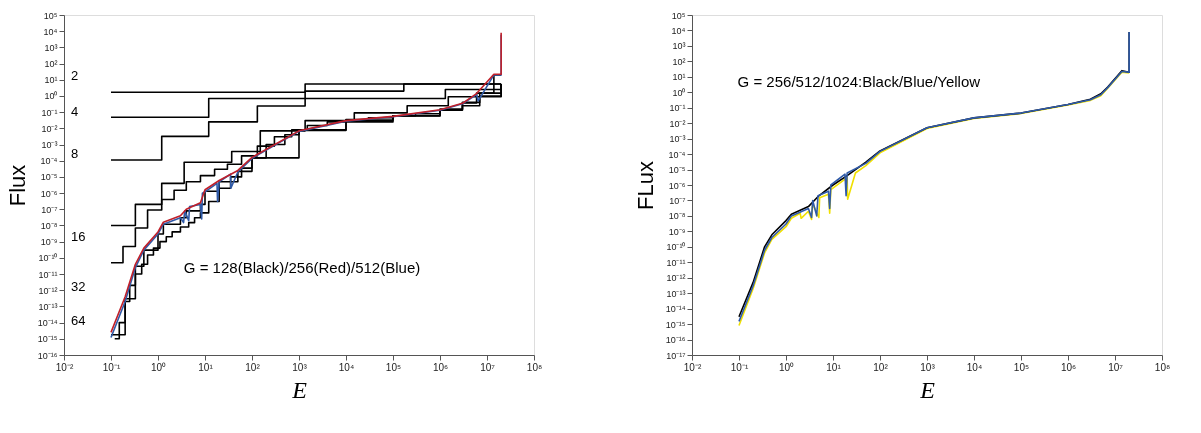  Describe the element at coordinates (78, 236) in the screenshot. I see `annotation: 16` at that location.